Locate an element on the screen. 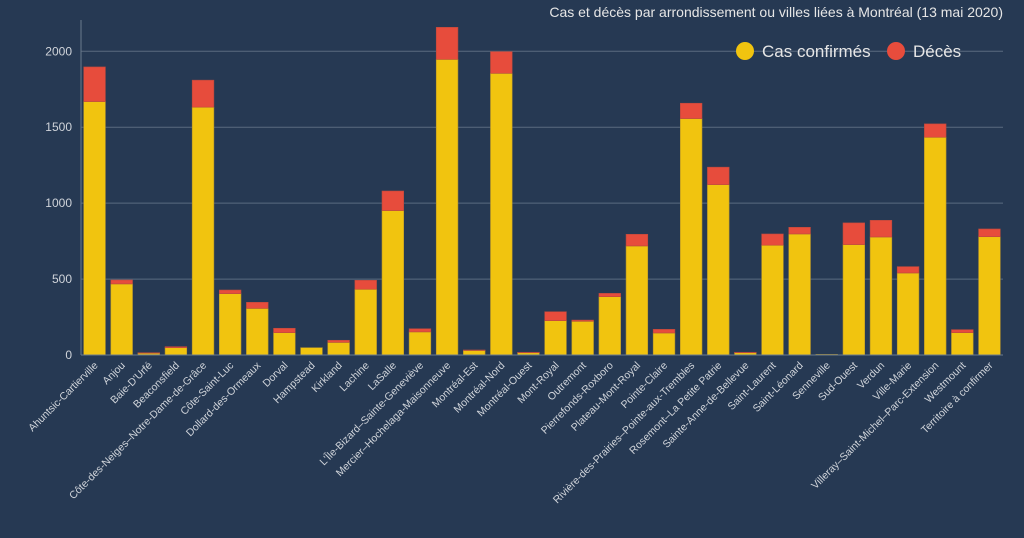 This screenshot has width=1024, height=538. x-tick-label: Ahuntsic-Cartierville is located at coordinates (63, 397).